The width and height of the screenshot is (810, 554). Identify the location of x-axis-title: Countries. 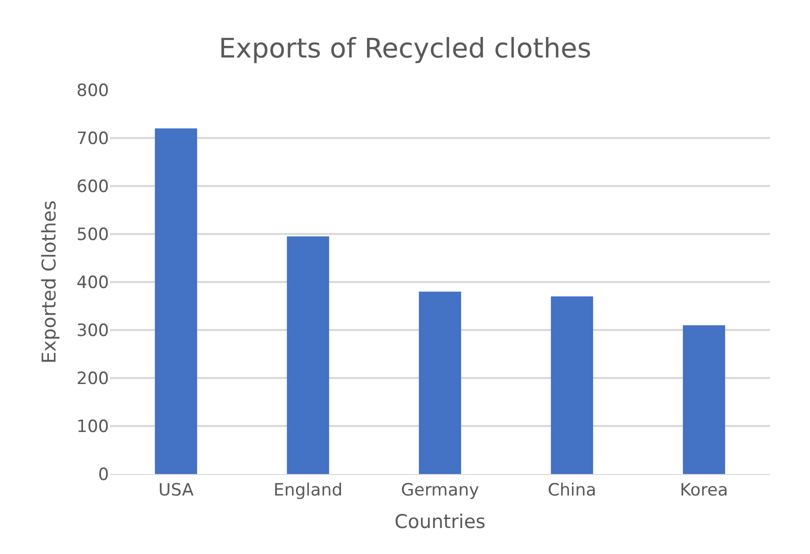
(440, 522).